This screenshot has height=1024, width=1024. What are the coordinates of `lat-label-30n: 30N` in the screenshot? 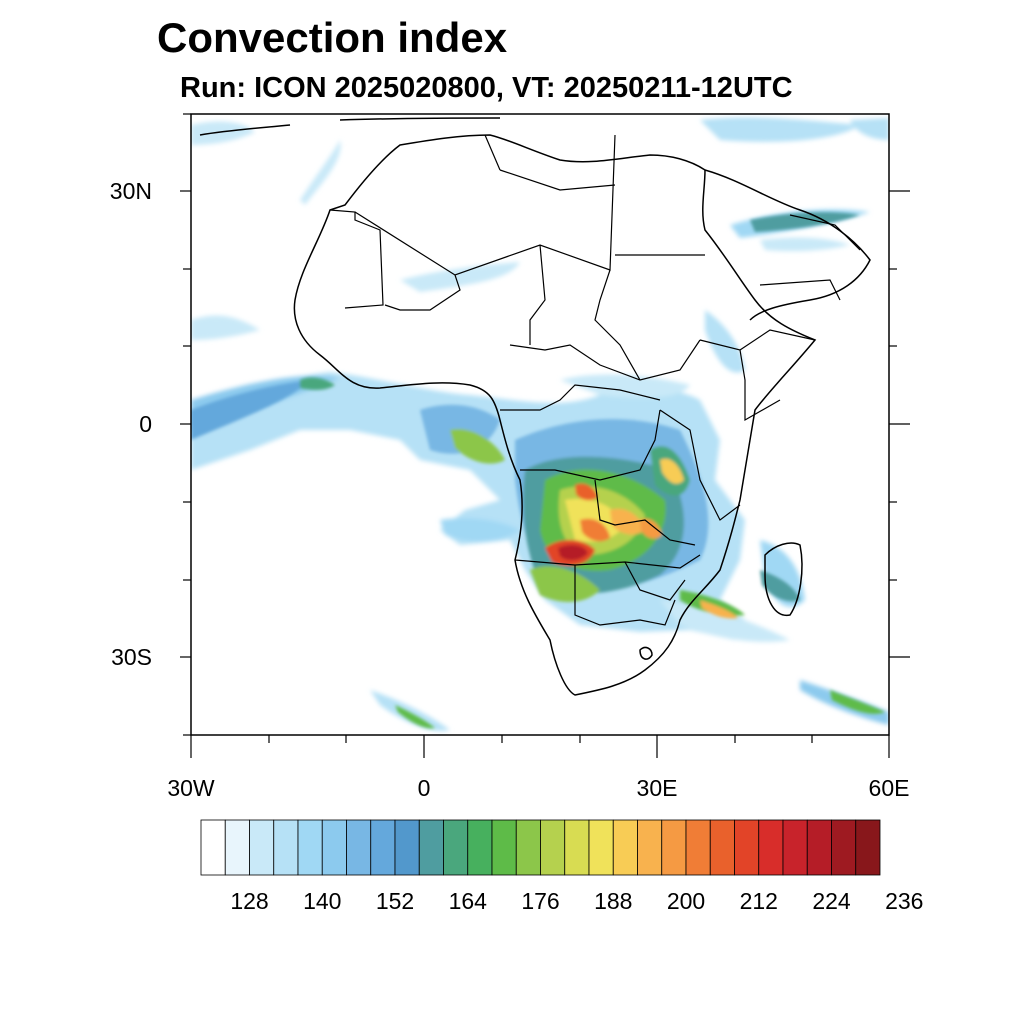 It's located at (130, 191).